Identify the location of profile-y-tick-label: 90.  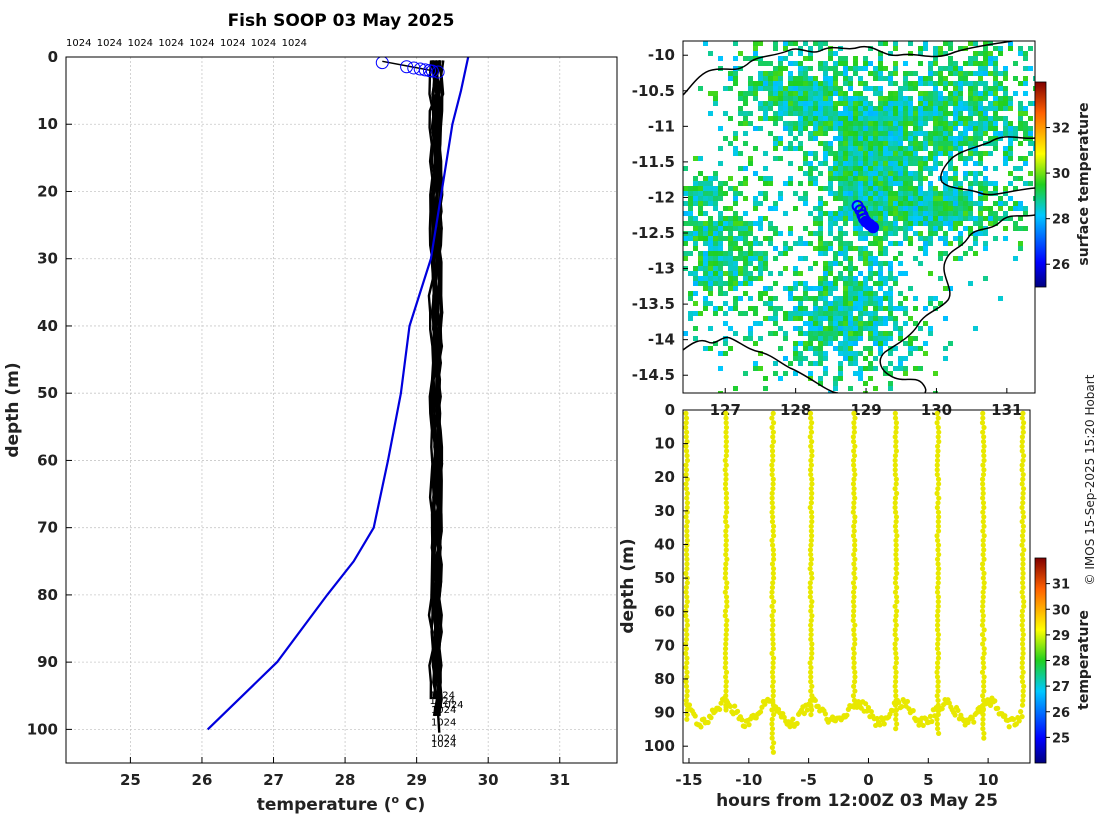
(47, 662).